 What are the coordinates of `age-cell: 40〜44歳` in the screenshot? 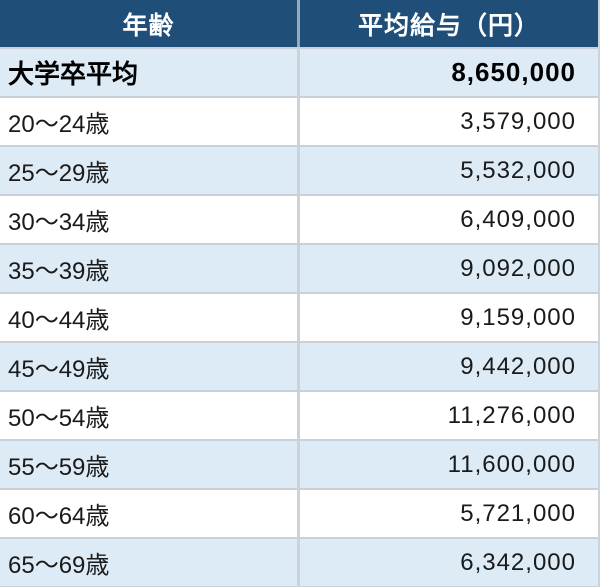 It's located at (150, 317).